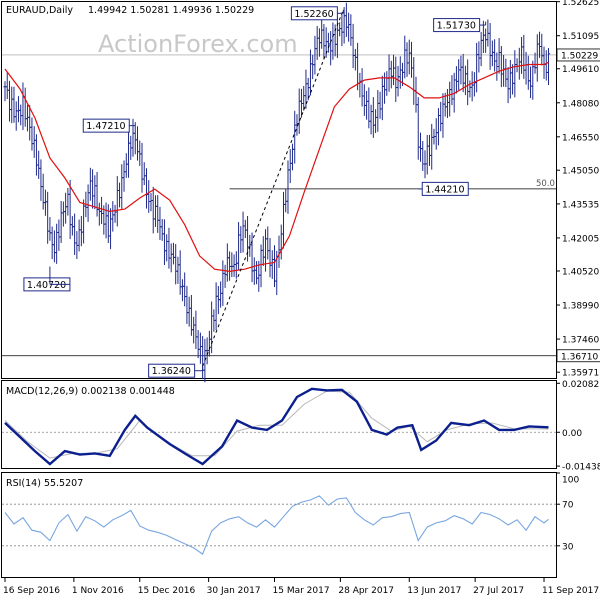 The height and width of the screenshot is (604, 600). I want to click on rsi-y-tick-label: 30, so click(568, 547).